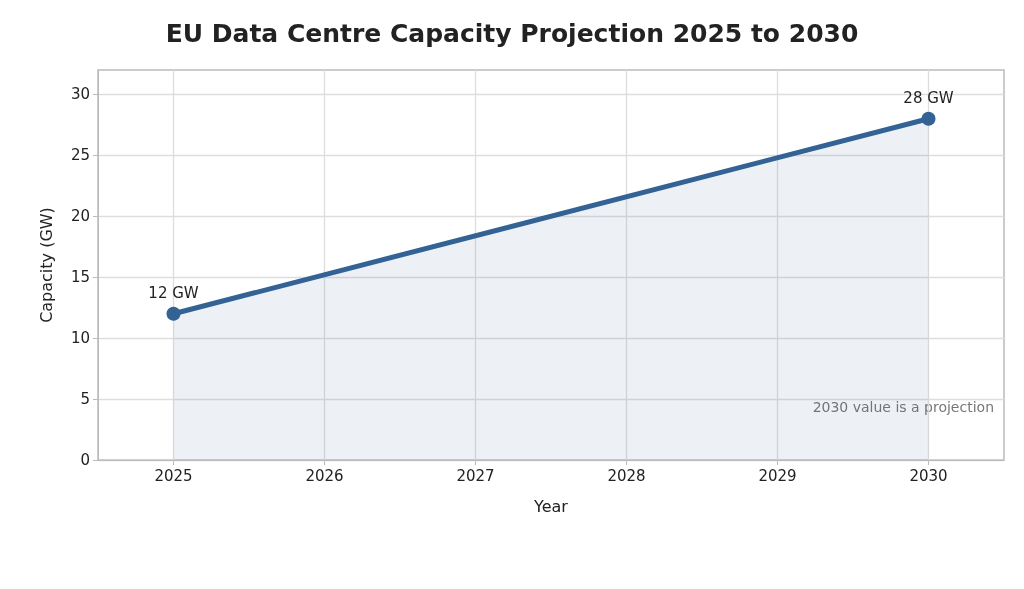 The height and width of the screenshot is (589, 1024). What do you see at coordinates (85, 399) in the screenshot?
I see `y-tick-label: 5` at bounding box center [85, 399].